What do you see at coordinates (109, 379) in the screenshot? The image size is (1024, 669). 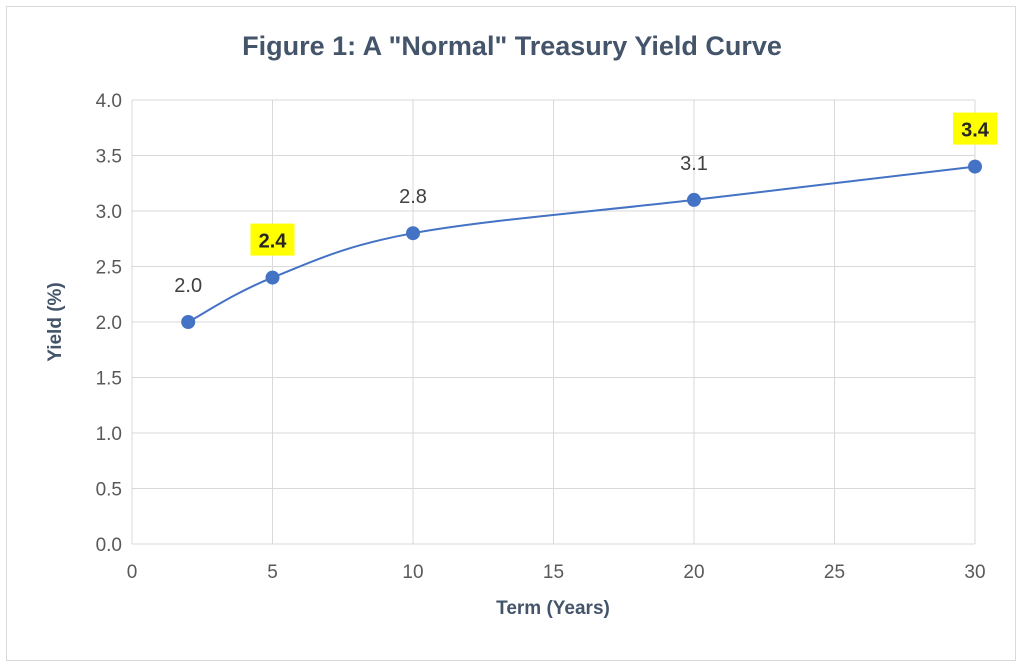 I see `y-tick-label: 1.5` at bounding box center [109, 379].